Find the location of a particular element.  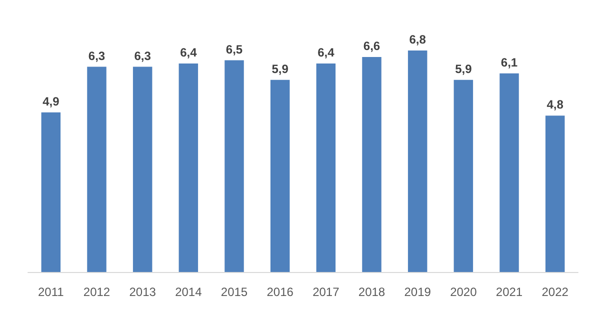

x-tick-label: 2017 is located at coordinates (326, 292).